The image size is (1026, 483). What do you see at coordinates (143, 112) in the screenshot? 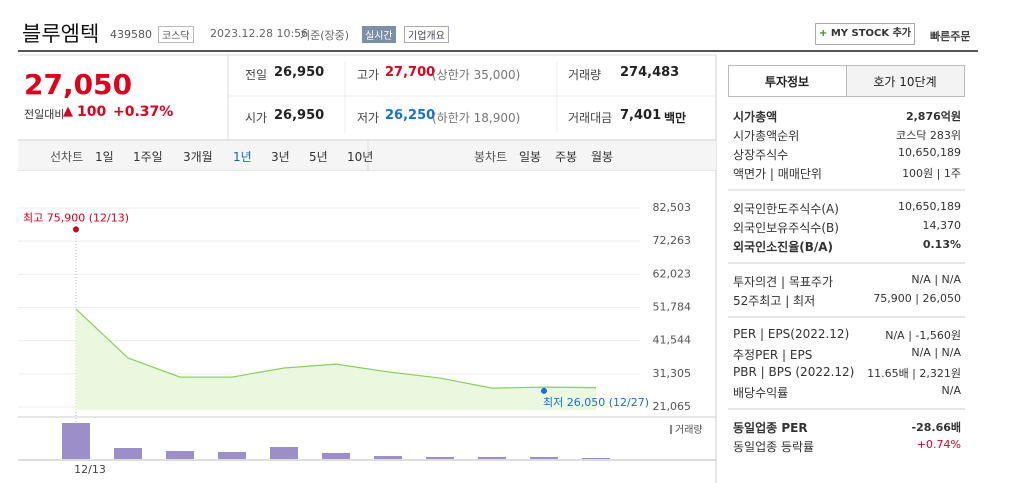
I see `change-rate: +0.37%` at bounding box center [143, 112].